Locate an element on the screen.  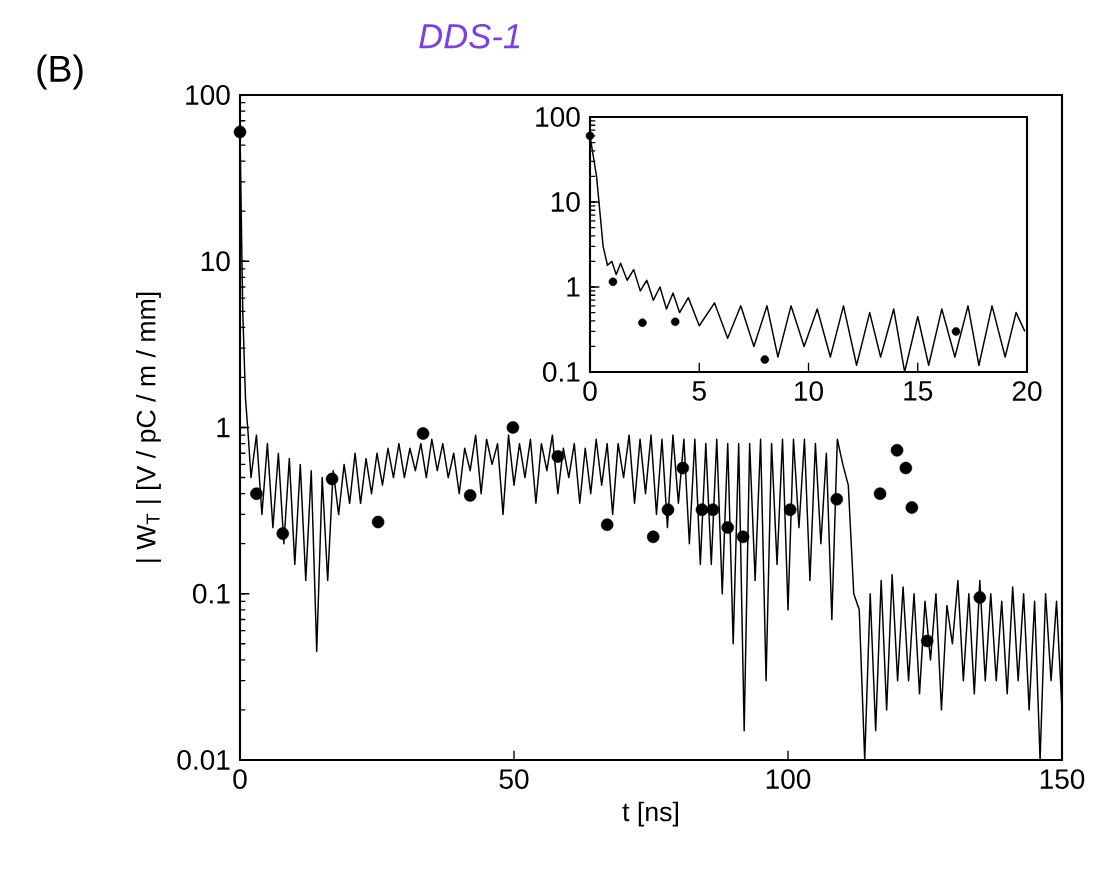
x-axis-title: t [ns] is located at coordinates (650, 814).